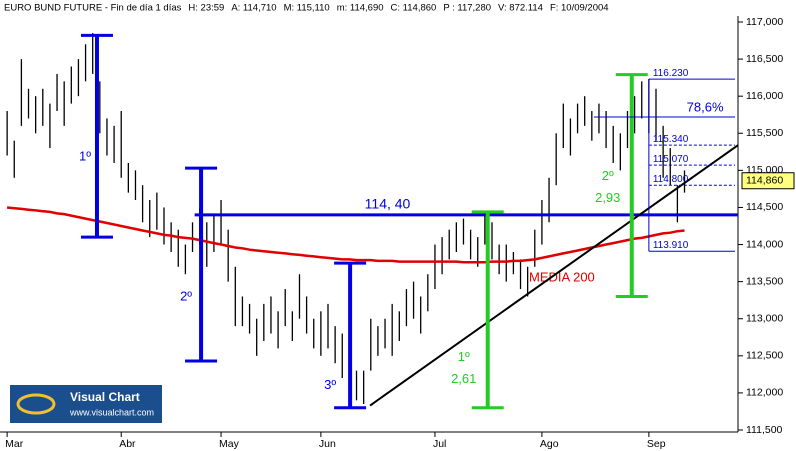  Describe the element at coordinates (327, 444) in the screenshot. I see `x-tick-label: Jun` at that location.